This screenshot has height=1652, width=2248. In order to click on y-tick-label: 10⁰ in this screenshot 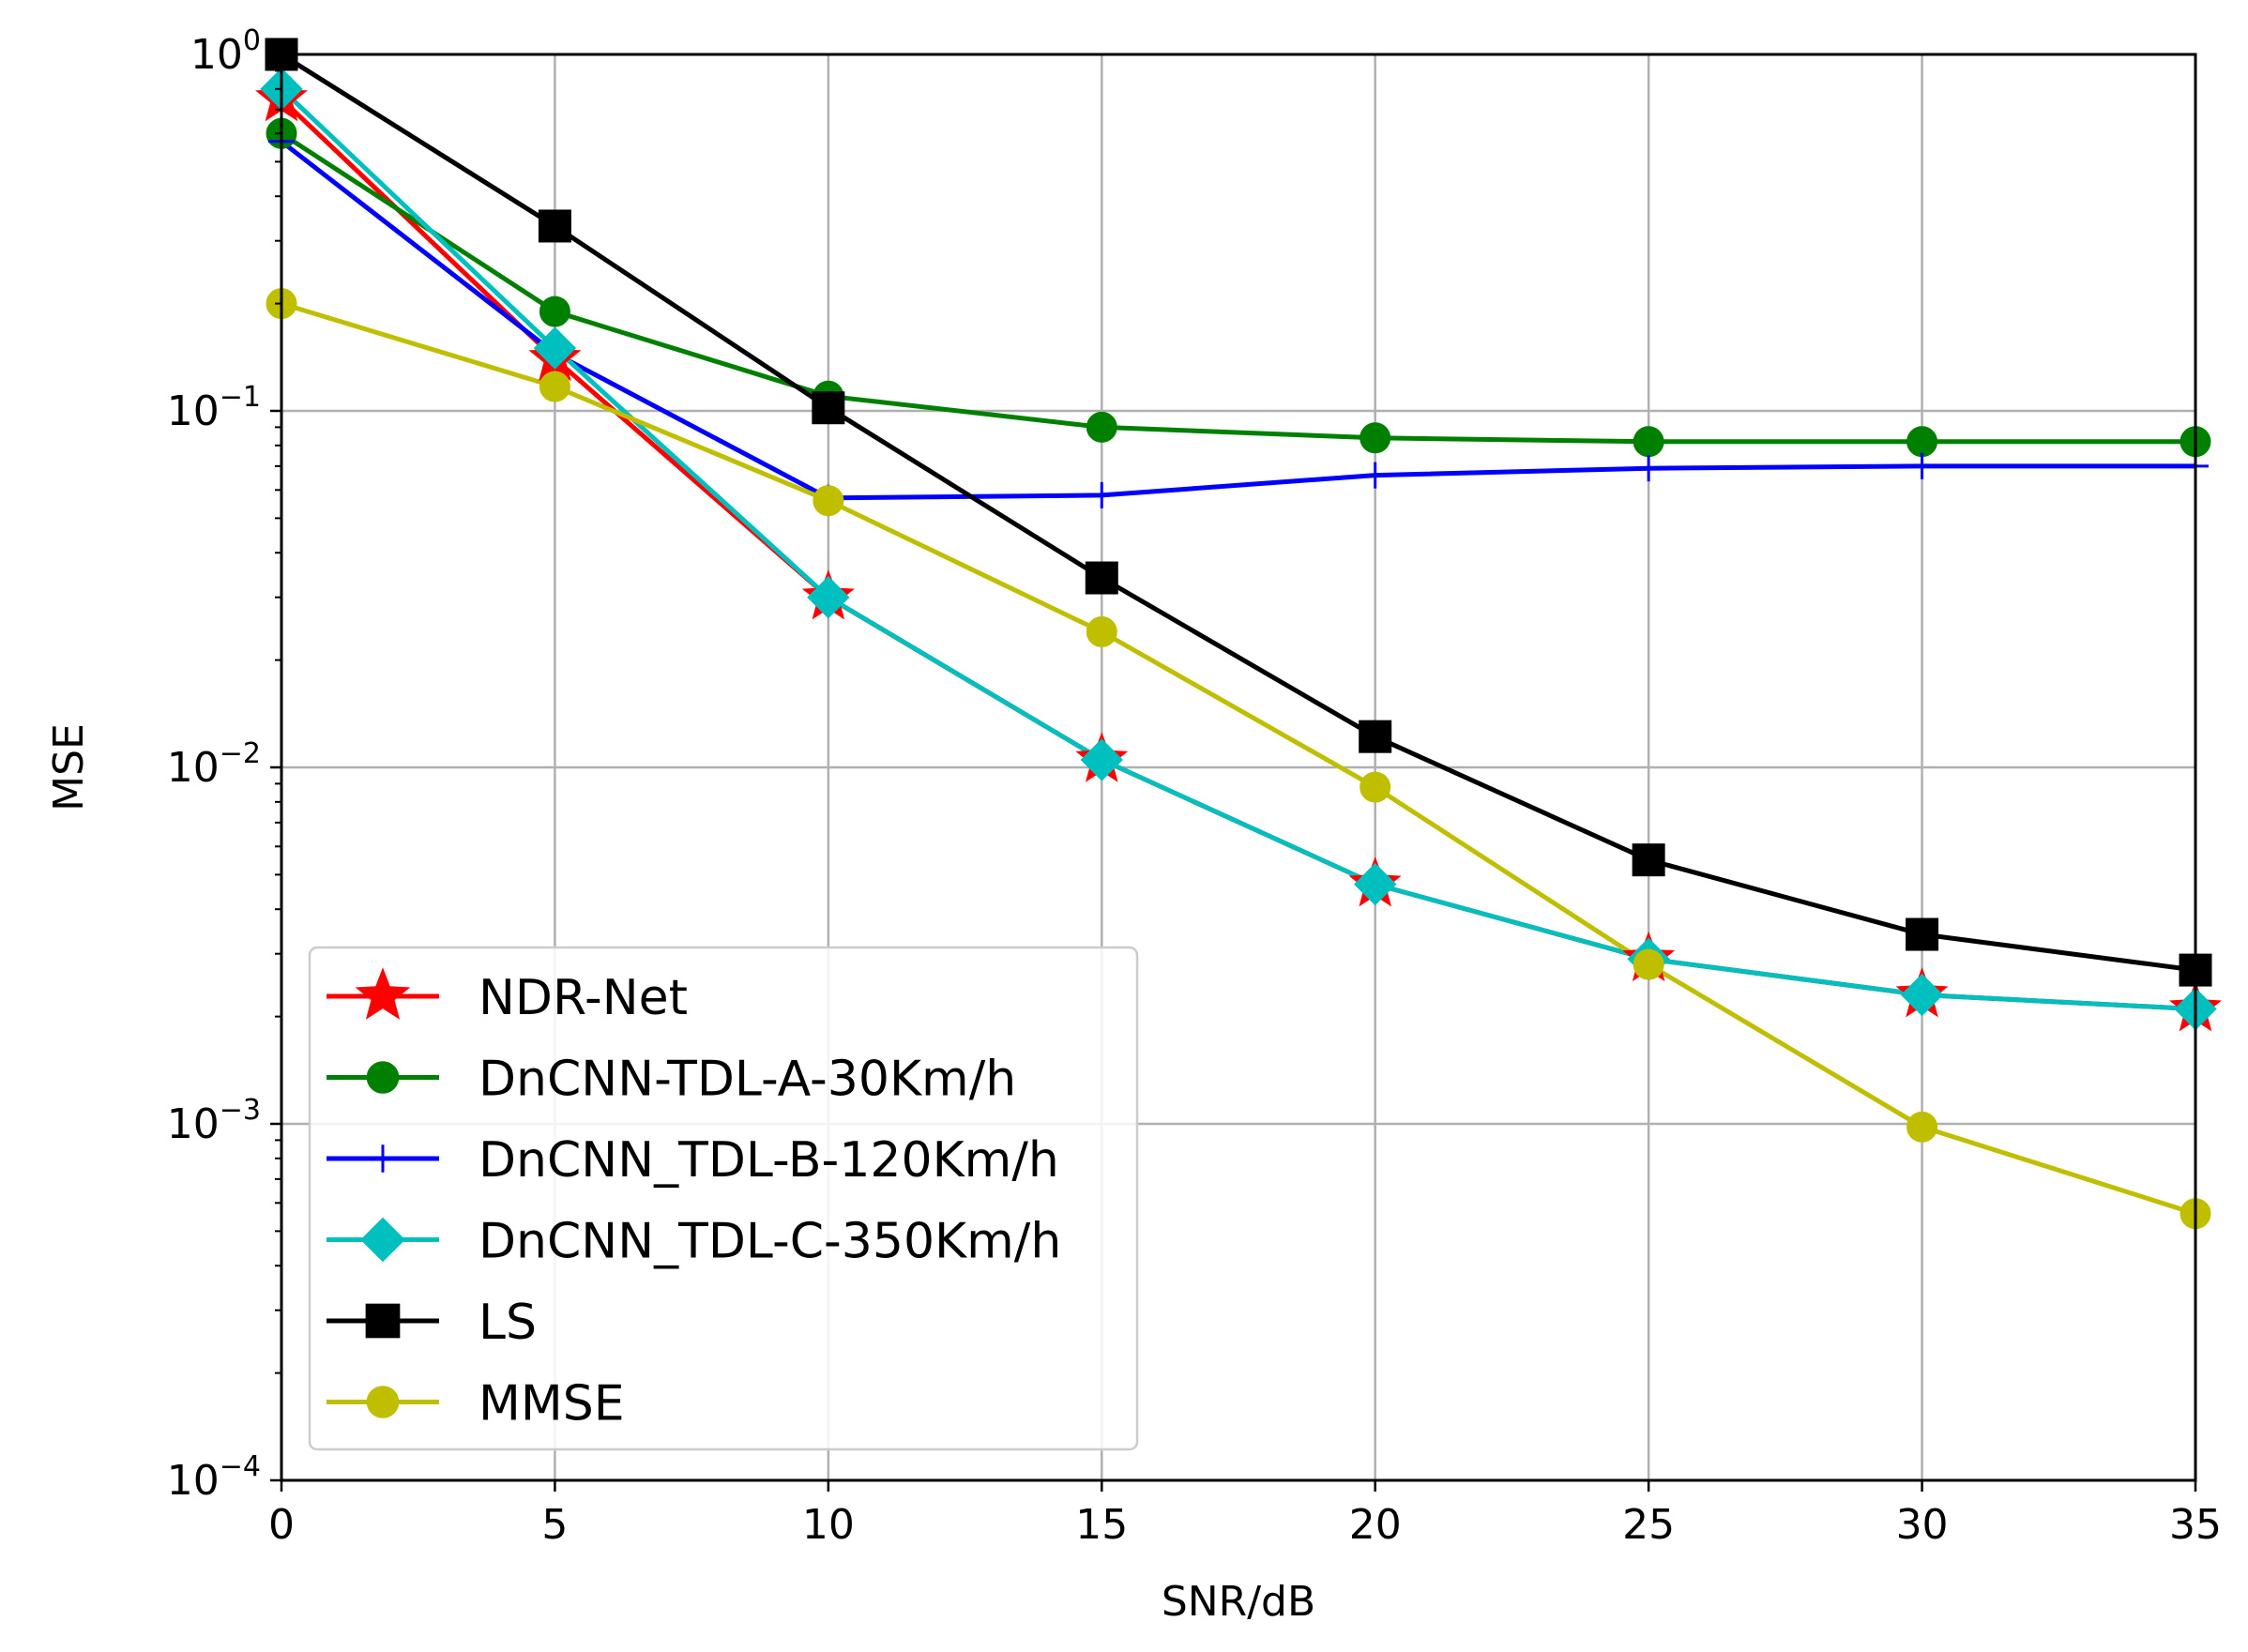, I will do `click(226, 51)`.